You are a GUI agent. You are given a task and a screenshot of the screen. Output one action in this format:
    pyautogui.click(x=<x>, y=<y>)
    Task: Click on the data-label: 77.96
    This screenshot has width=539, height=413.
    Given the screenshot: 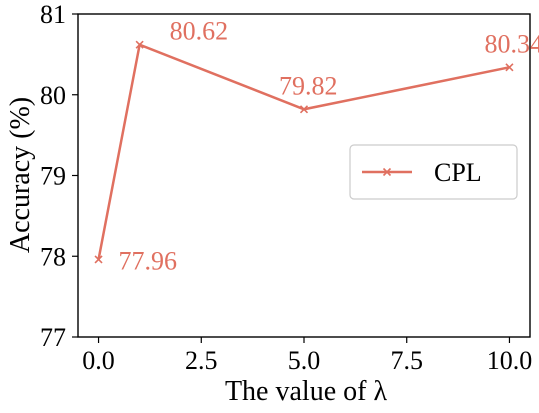 What is the action you would take?
    pyautogui.click(x=148, y=260)
    